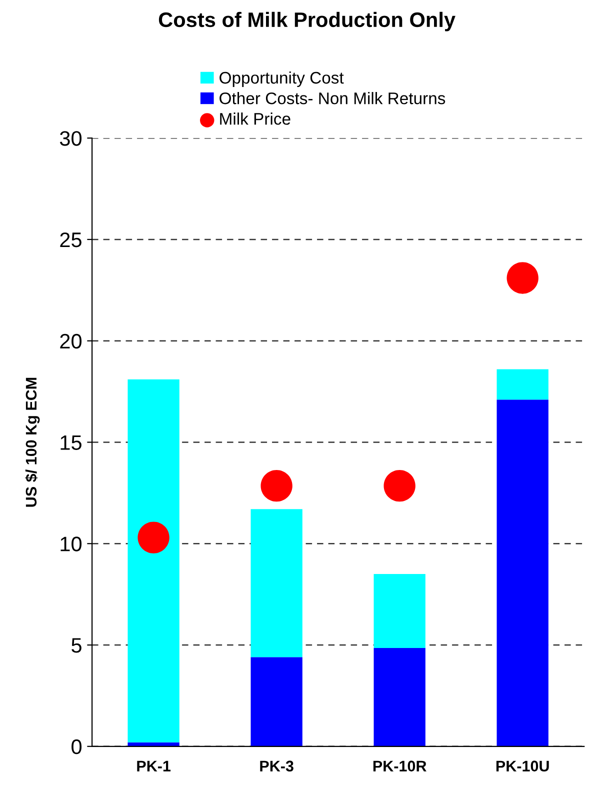  Describe the element at coordinates (77, 645) in the screenshot. I see `y-tick-label: 5` at that location.